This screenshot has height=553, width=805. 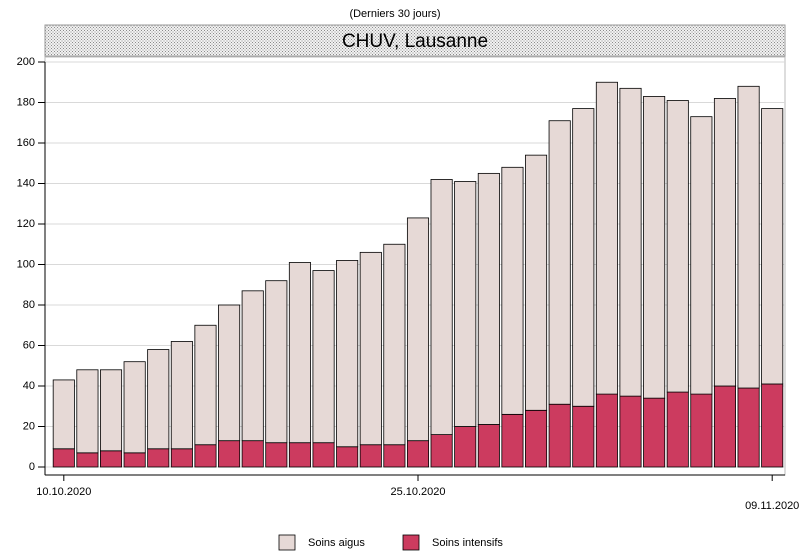 What do you see at coordinates (26, 264) in the screenshot?
I see `y-tick-label: 100` at bounding box center [26, 264].